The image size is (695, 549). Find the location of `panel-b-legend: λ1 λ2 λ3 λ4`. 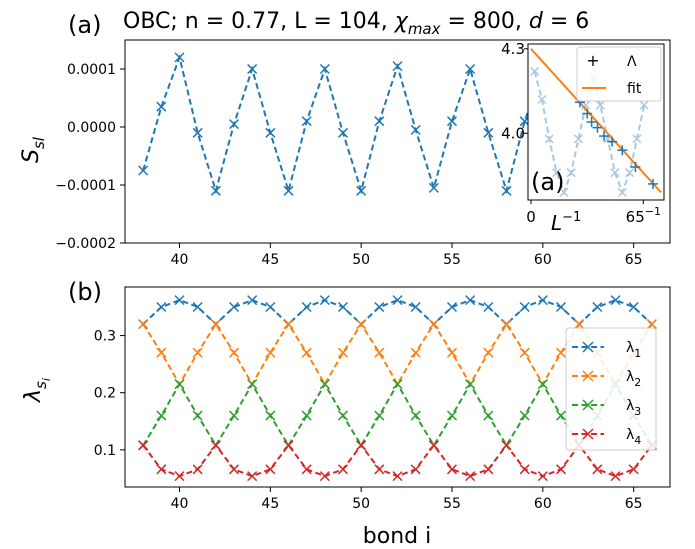

panel-b-legend: λ1 λ2 λ3 λ4 is located at coordinates (611, 389).